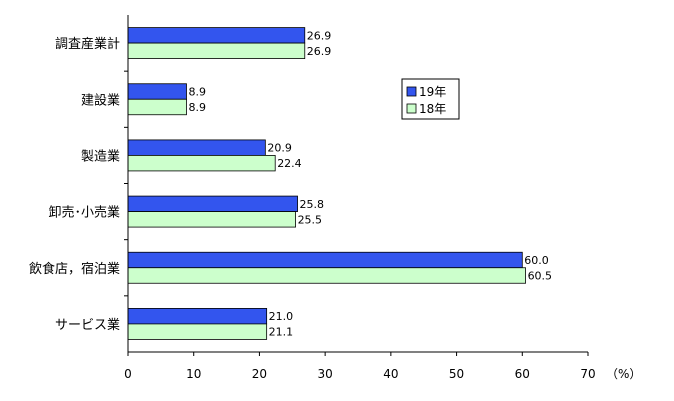 The width and height of the screenshot is (674, 401). I want to click on category-label: 製造業, so click(100, 156).